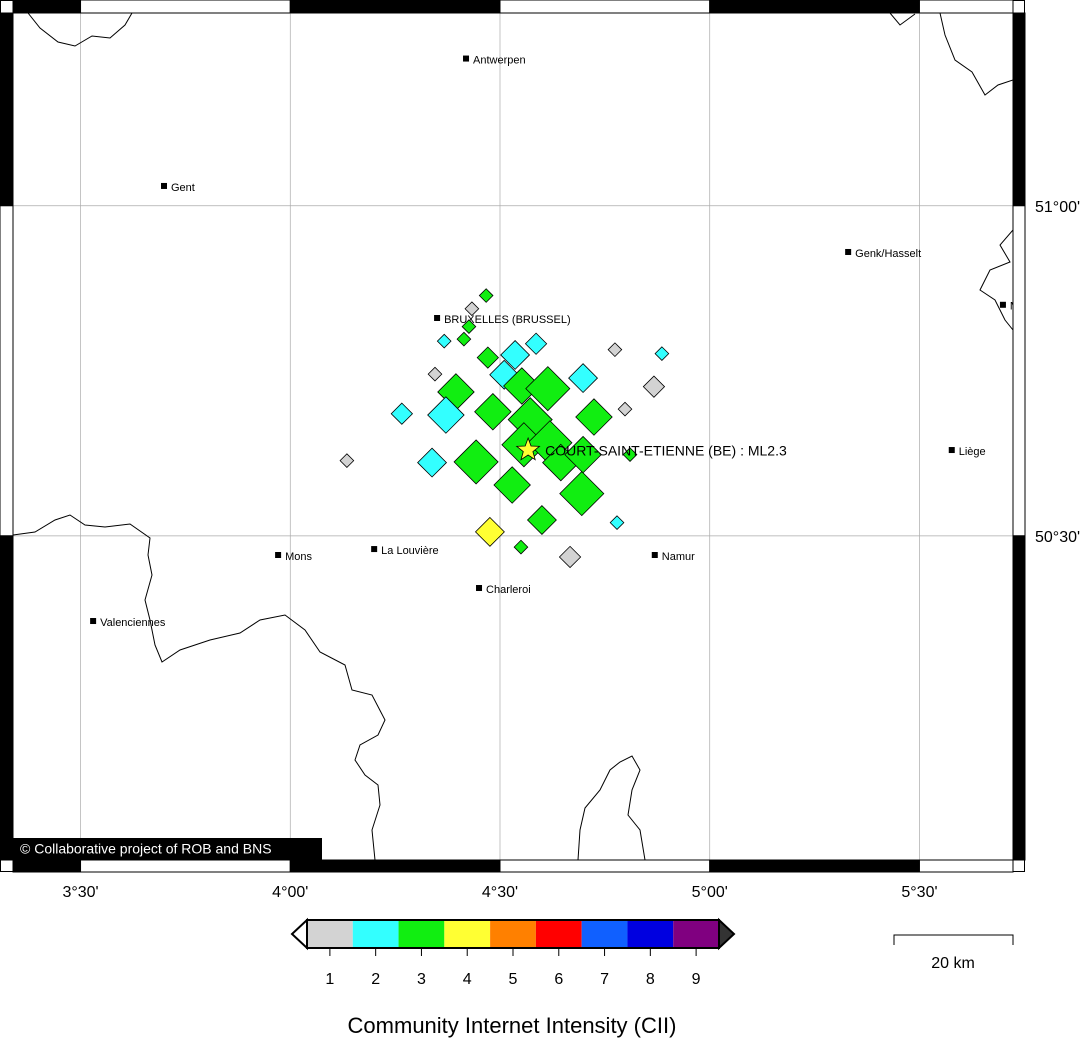 The image size is (1088, 1041). What do you see at coordinates (513, 952) in the screenshot?
I see `colorbar: 1 2 3 4 5 6 7 8 9` at bounding box center [513, 952].